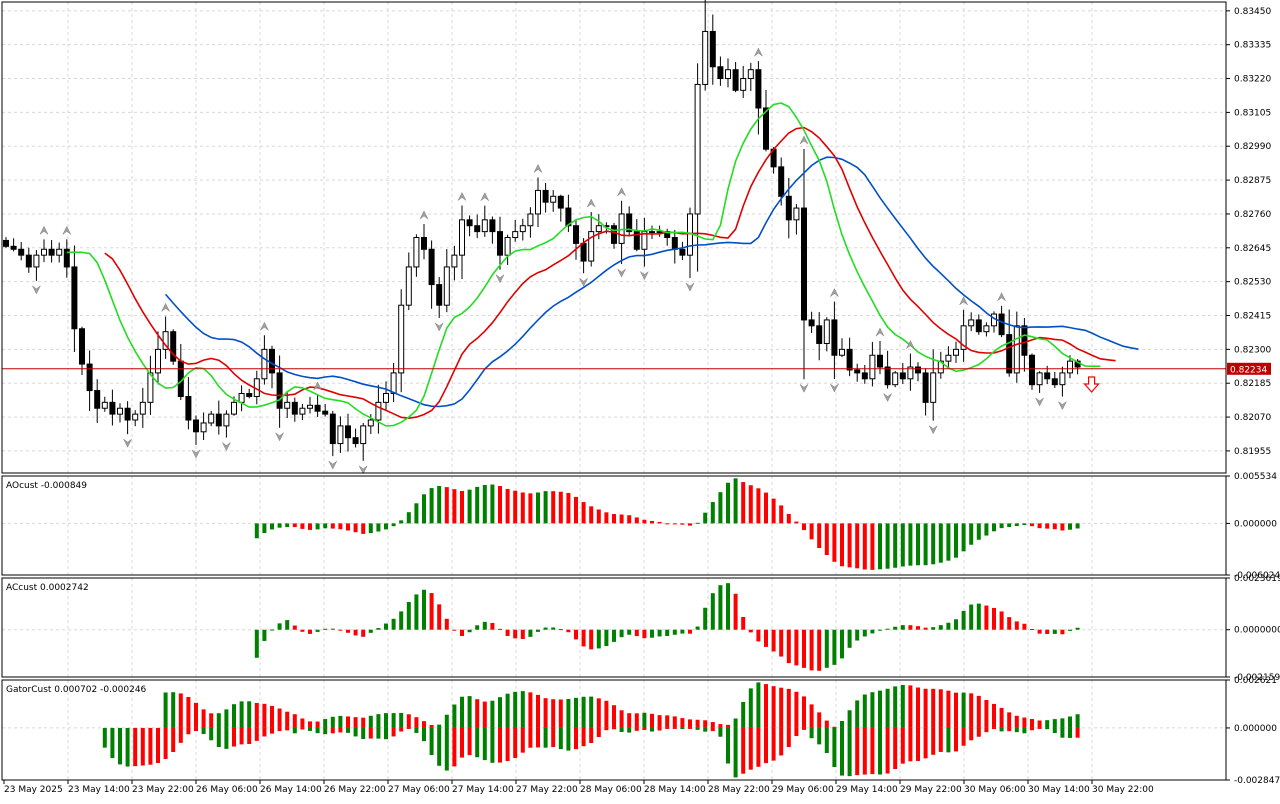 Image resolution: width=1280 pixels, height=804 pixels. Describe the element at coordinates (1252, 80) in the screenshot. I see `y-tick-label: 0.83220` at that location.